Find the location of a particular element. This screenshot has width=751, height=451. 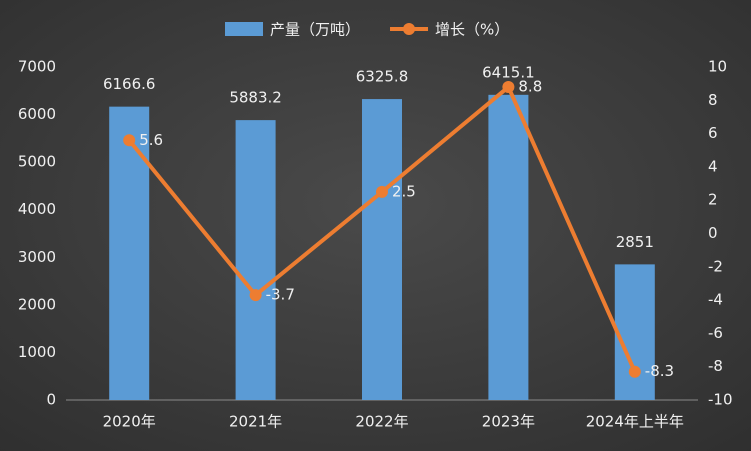

x-tick-label: 2023年 is located at coordinates (508, 422).